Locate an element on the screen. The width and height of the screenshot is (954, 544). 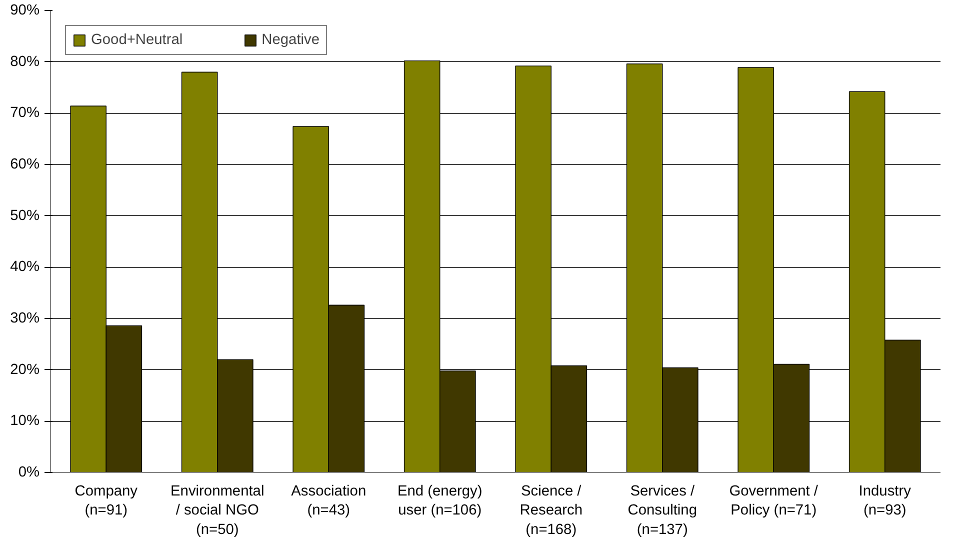
x-tick-label: Services / Consulting (n=137) is located at coordinates (663, 511).